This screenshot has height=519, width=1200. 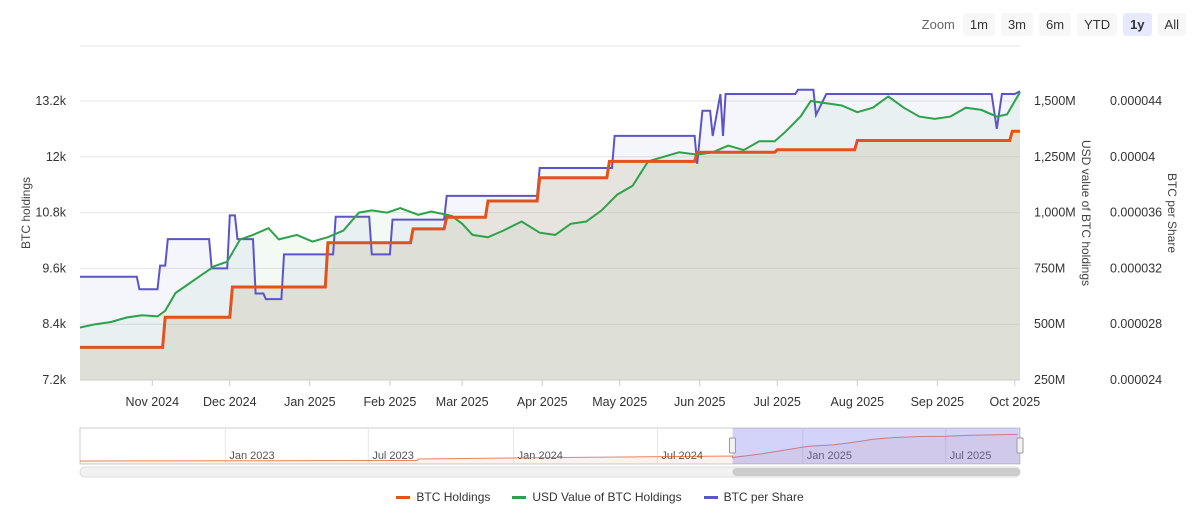 I want to click on x-tick-label: Mar 2025, so click(x=462, y=402).